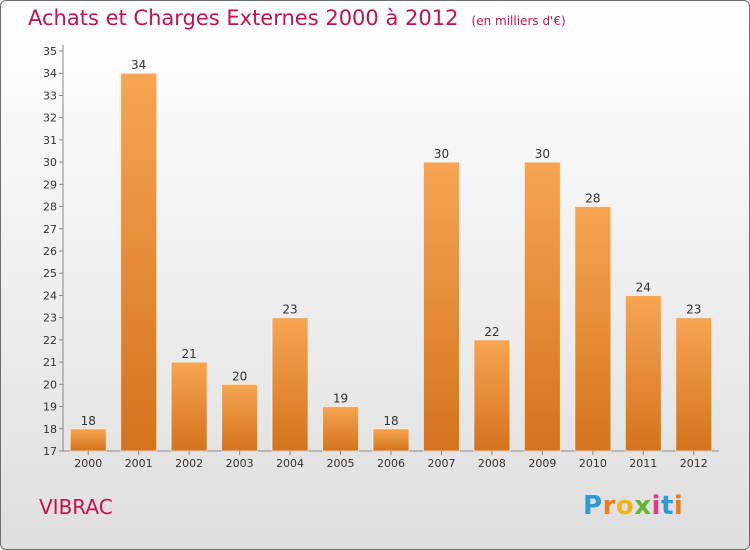 The image size is (750, 550). I want to click on y-tick-label: 24, so click(50, 295).